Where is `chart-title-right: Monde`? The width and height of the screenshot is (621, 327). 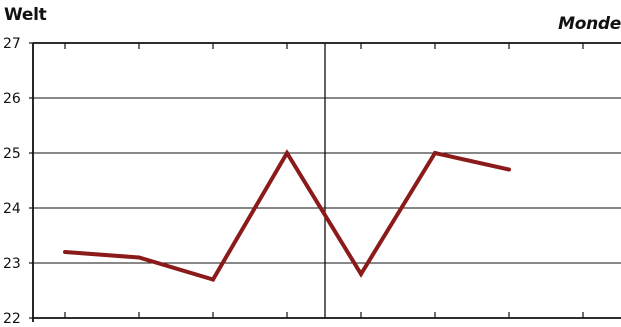
chart-title-right: Monde is located at coordinates (589, 24).